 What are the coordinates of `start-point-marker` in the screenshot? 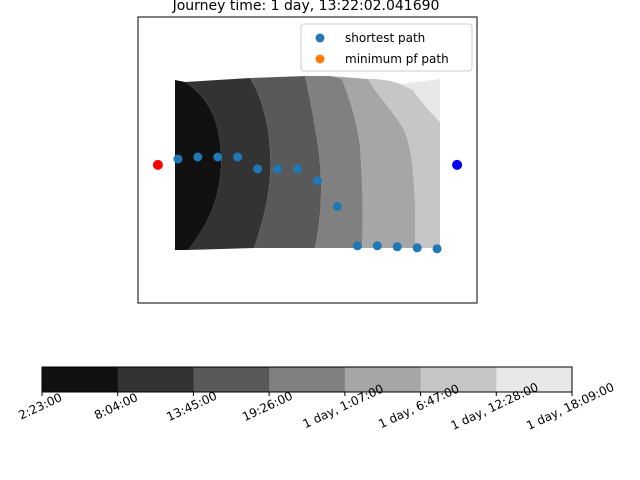 It's located at (157, 164).